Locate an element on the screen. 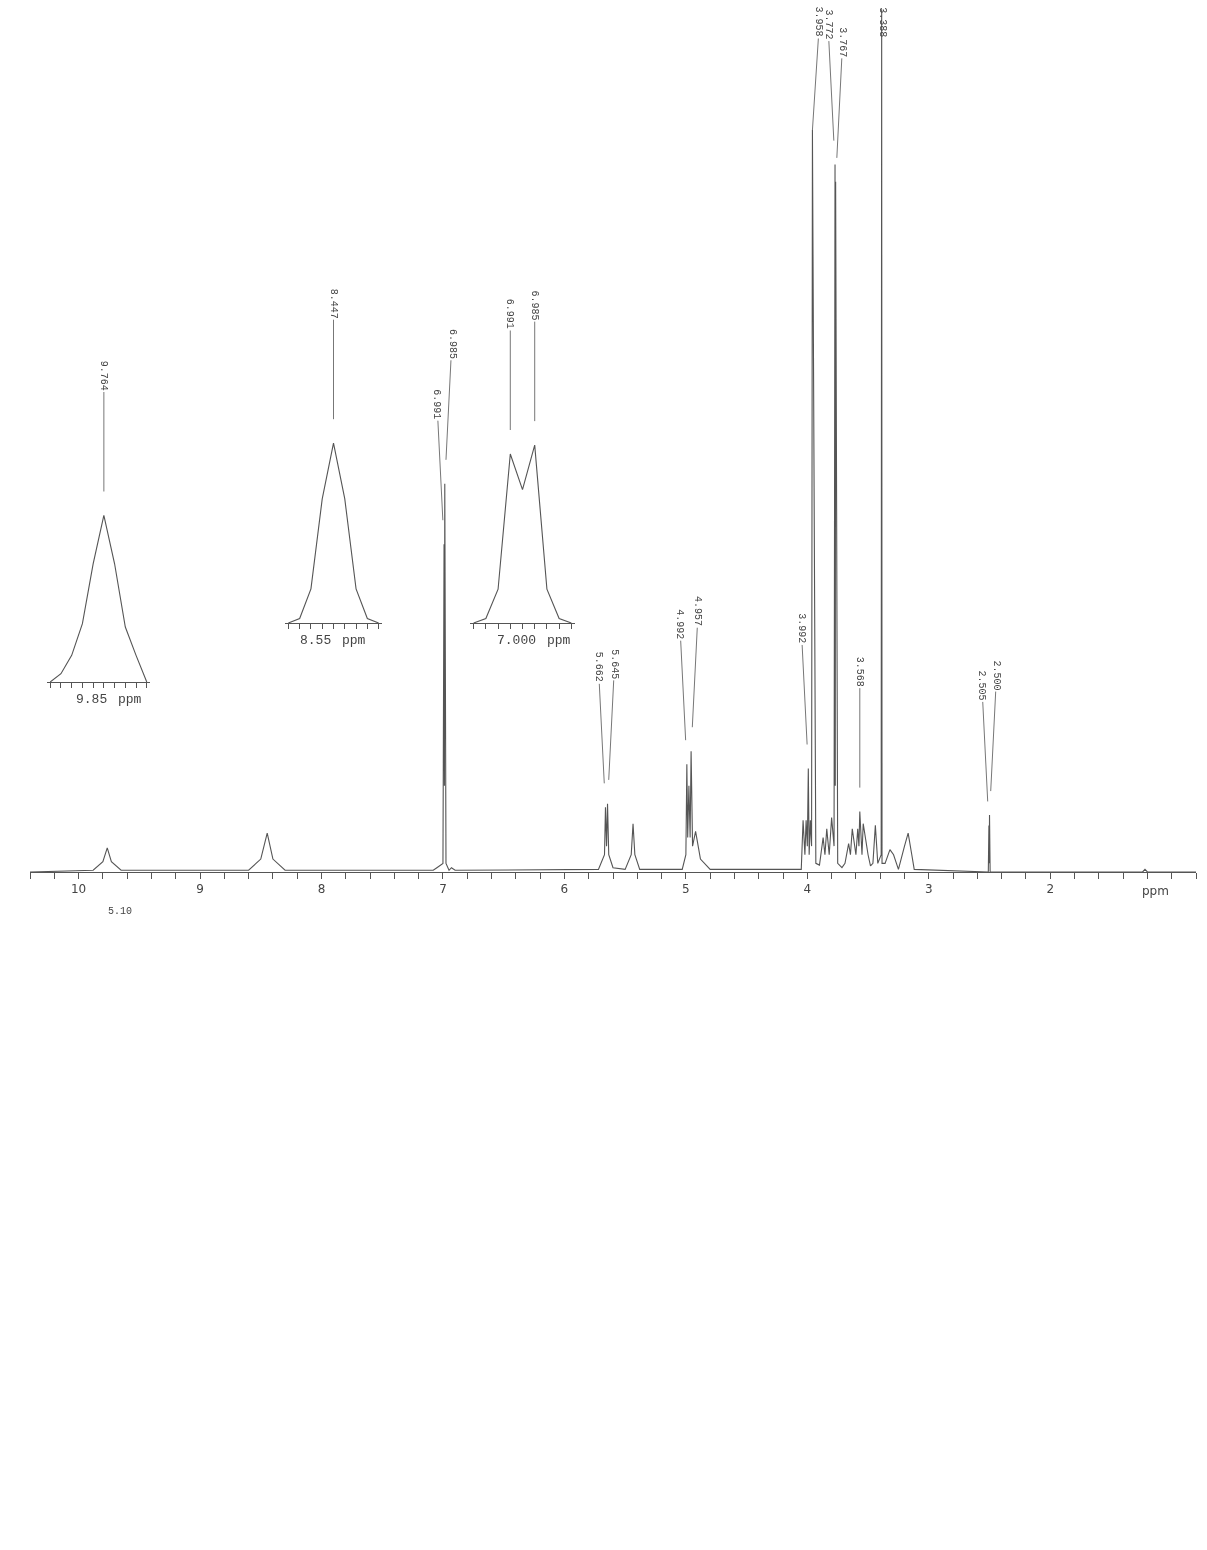 The width and height of the screenshot is (1207, 1550). x-tick-label: 9 is located at coordinates (200, 889).